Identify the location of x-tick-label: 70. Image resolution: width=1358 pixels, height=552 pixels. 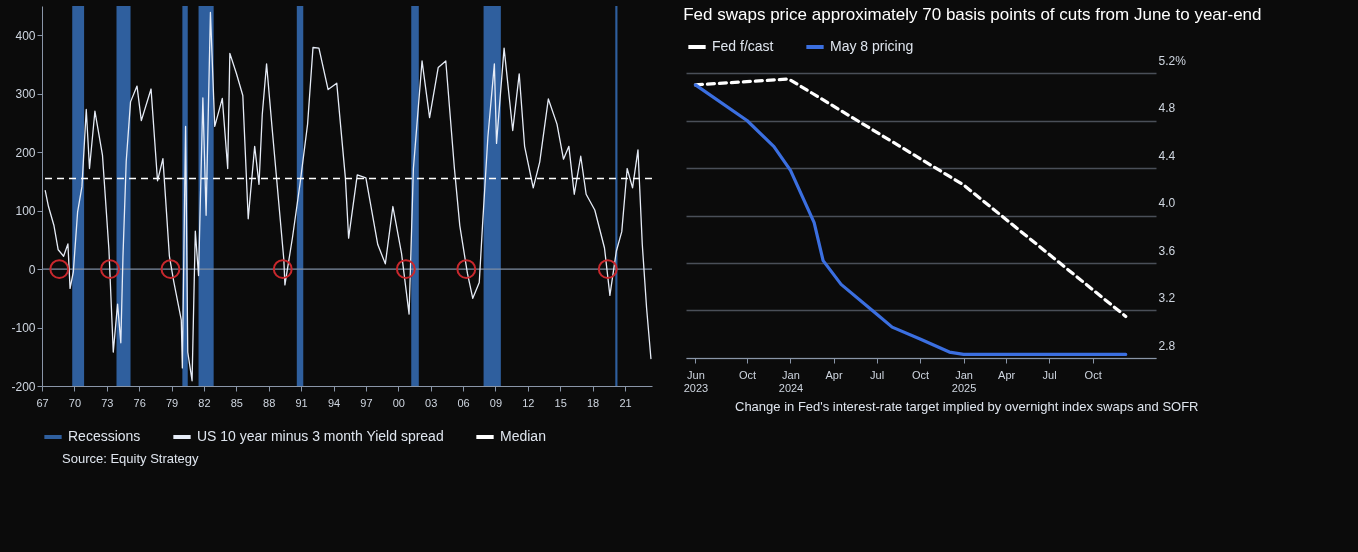
(75, 402).